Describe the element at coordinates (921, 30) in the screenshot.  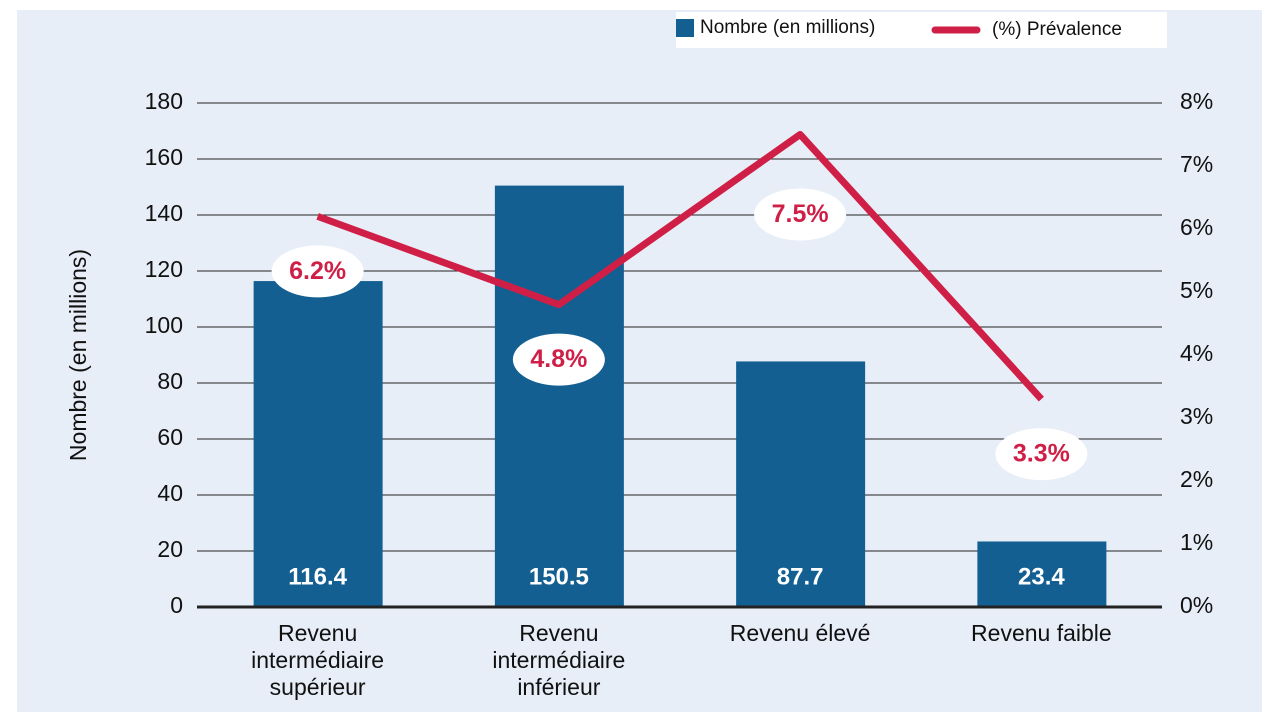
I see `legend-box` at that location.